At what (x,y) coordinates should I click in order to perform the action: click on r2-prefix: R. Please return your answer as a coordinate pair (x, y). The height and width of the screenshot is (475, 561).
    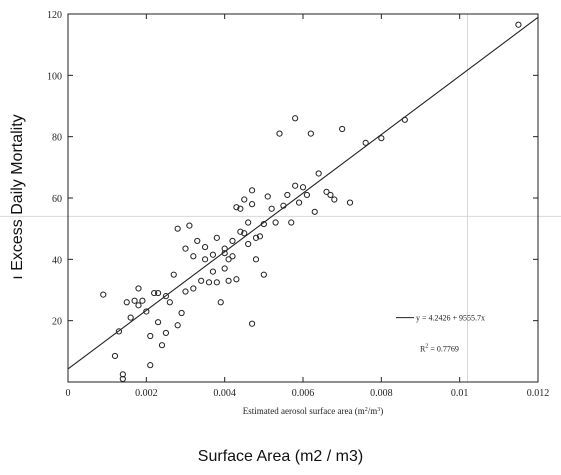
    Looking at the image, I should click on (423, 348).